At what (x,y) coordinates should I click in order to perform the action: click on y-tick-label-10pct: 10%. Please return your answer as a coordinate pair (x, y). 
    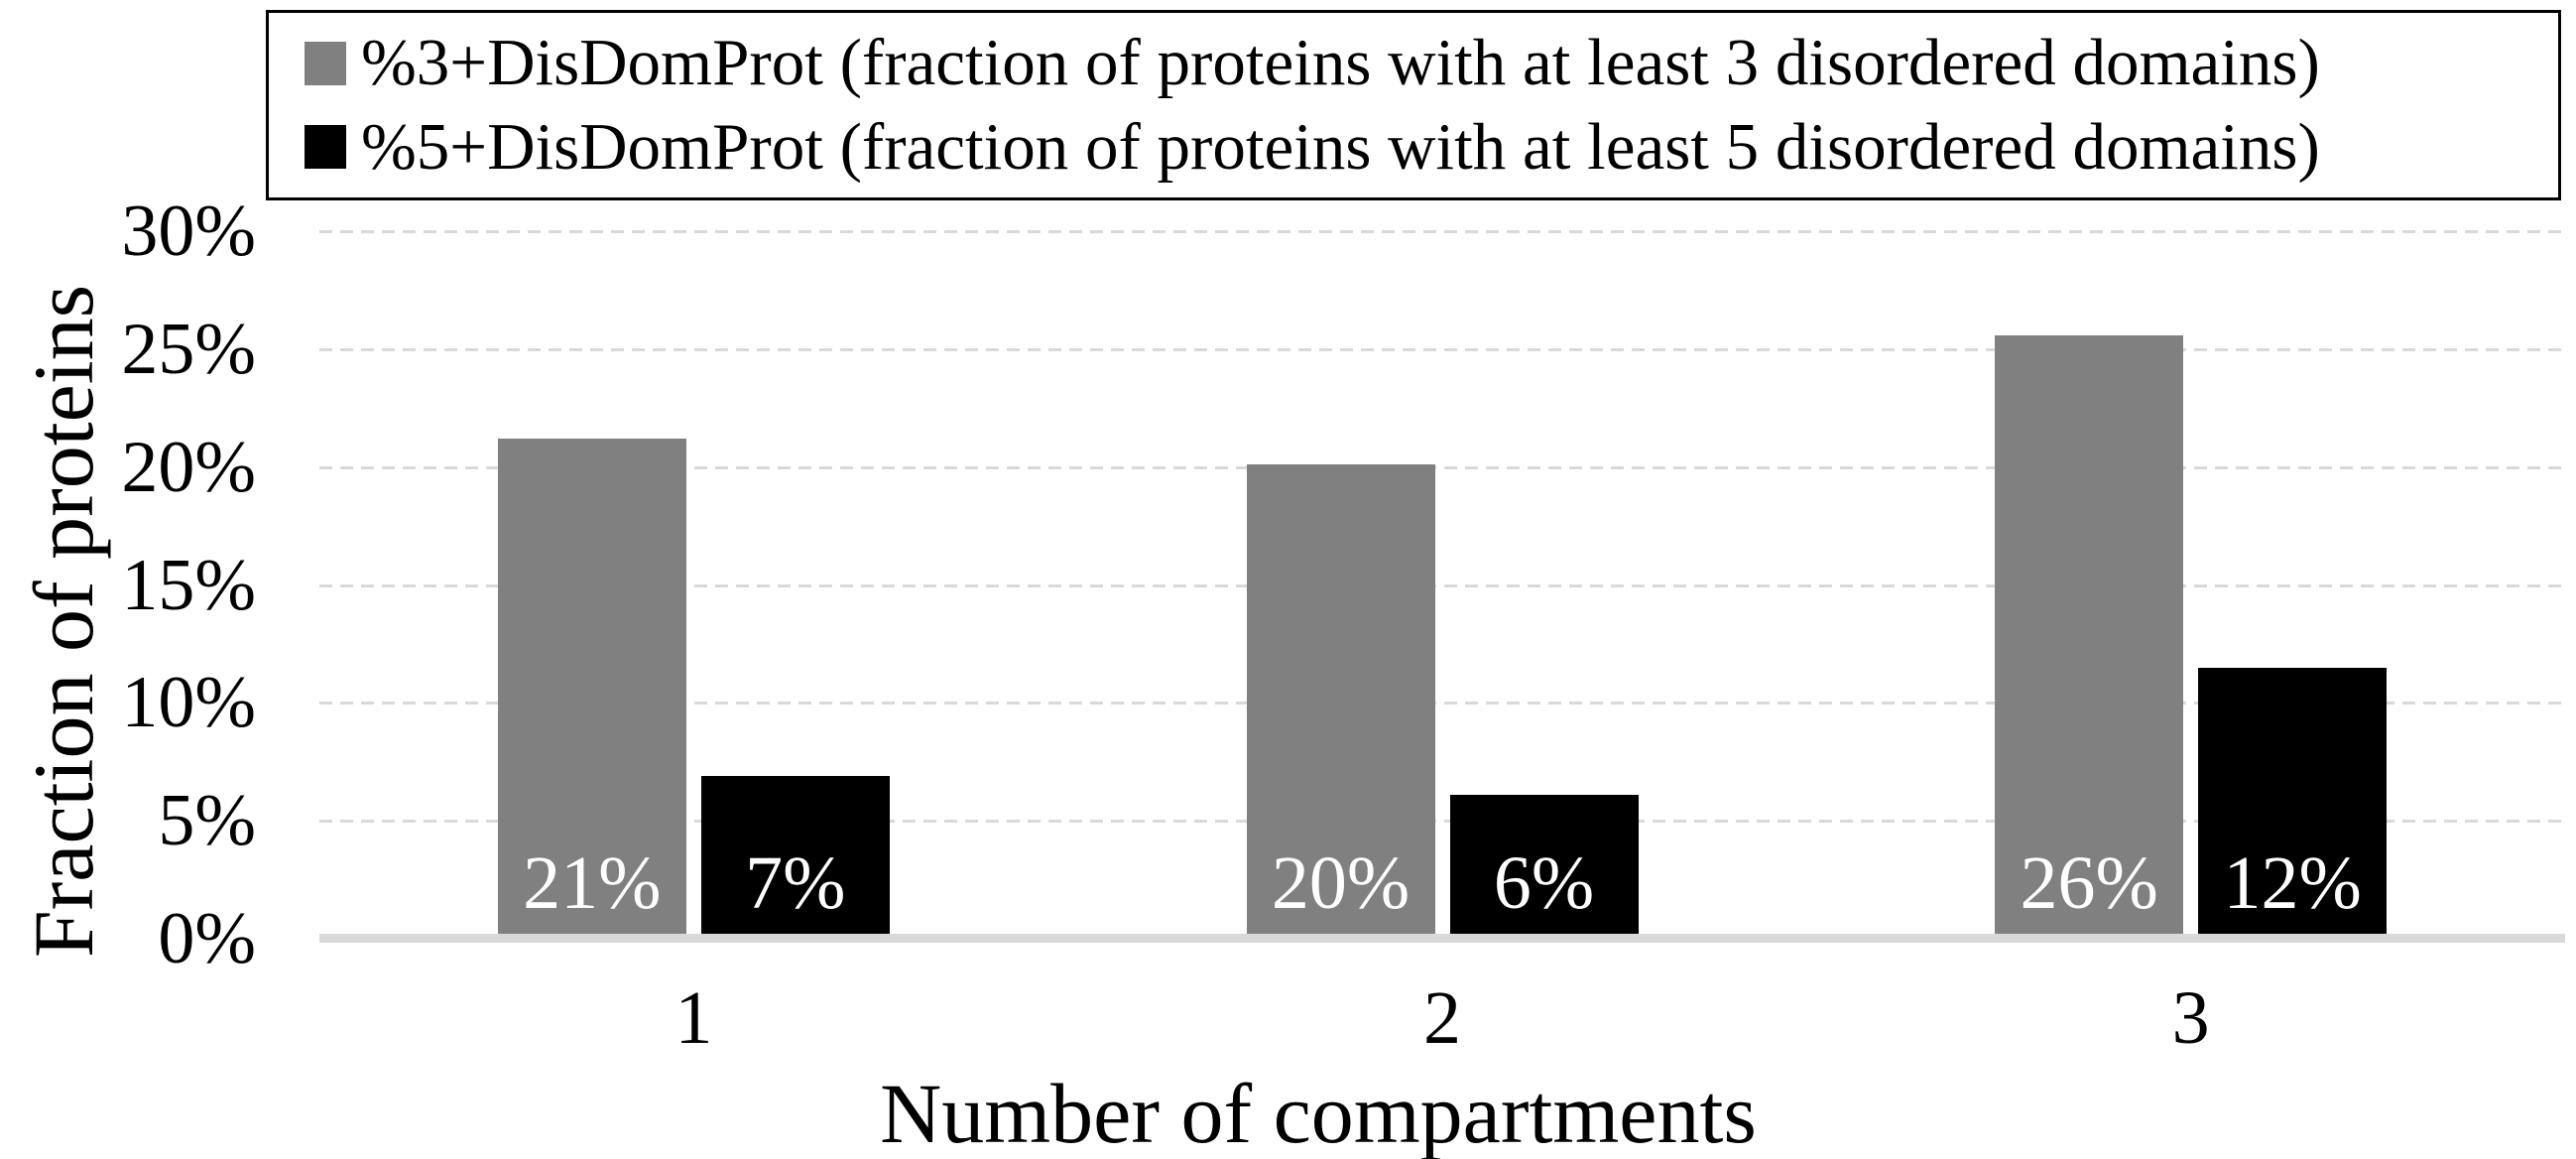
    Looking at the image, I should click on (188, 702).